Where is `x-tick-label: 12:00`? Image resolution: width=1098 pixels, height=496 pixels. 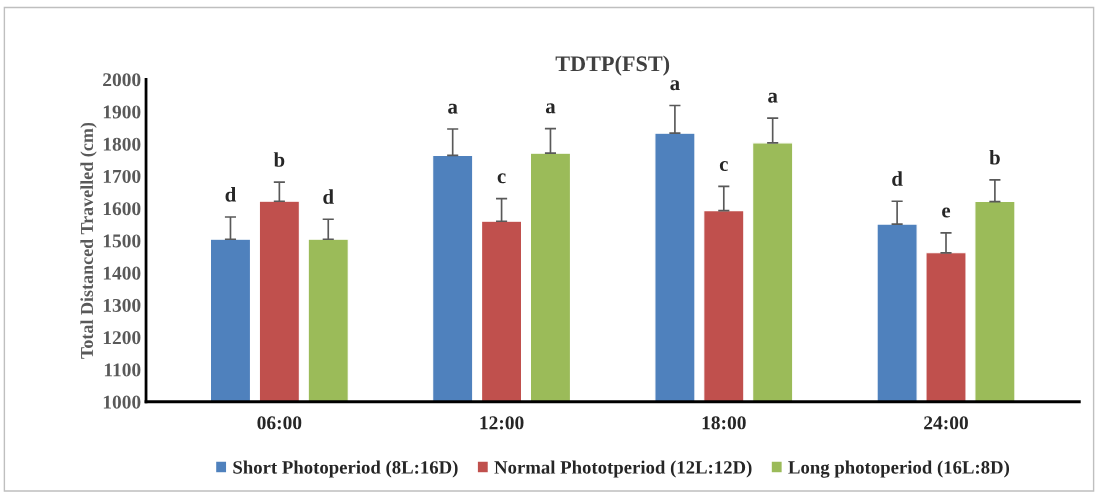
x-tick-label: 12:00 is located at coordinates (502, 423).